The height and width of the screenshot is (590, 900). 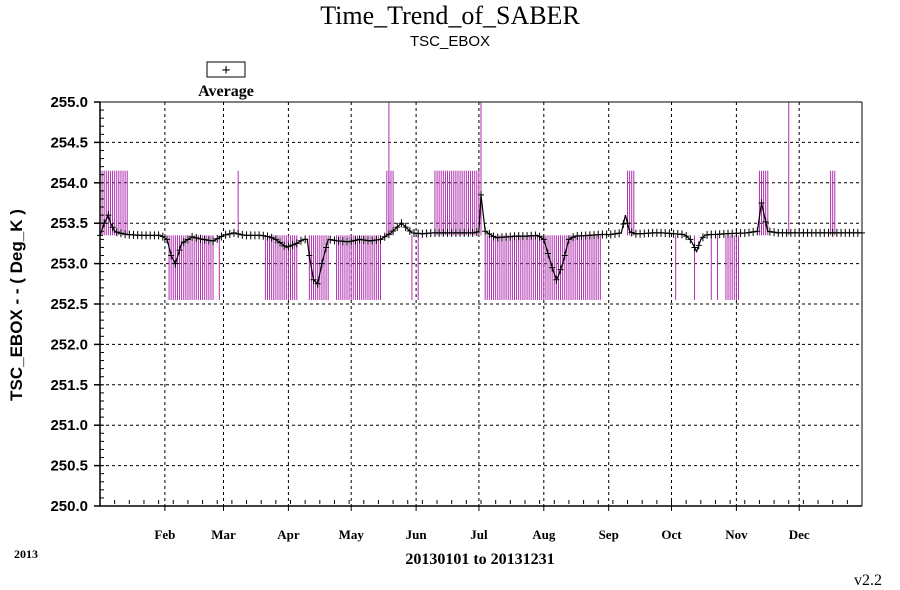 What do you see at coordinates (69, 385) in the screenshot?
I see `y-tick-label: 251.5` at bounding box center [69, 385].